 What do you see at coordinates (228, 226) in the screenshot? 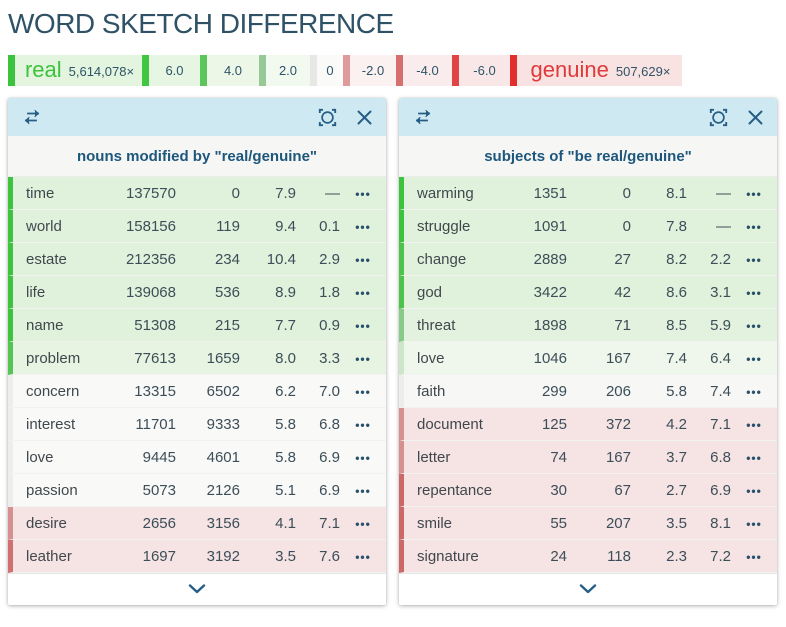
I see `row-freq-word2: 119` at bounding box center [228, 226].